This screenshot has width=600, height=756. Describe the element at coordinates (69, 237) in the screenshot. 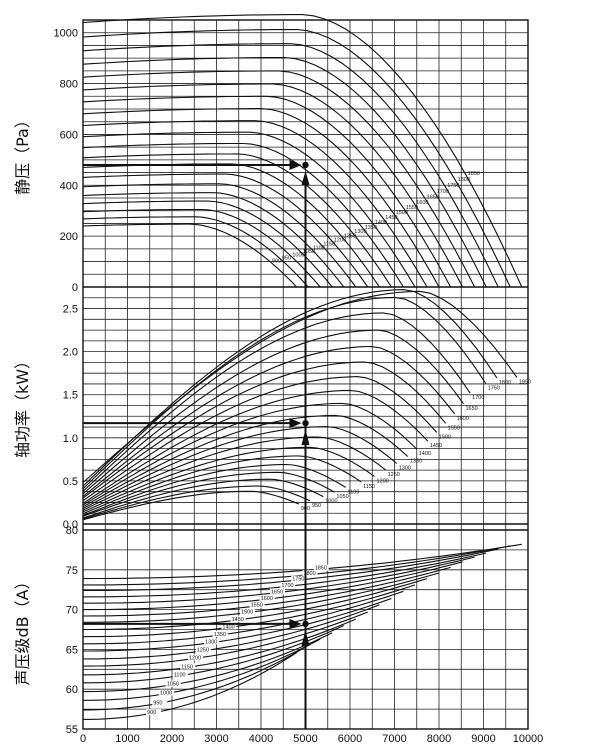

I see `pressure-tick-label: 200` at that location.